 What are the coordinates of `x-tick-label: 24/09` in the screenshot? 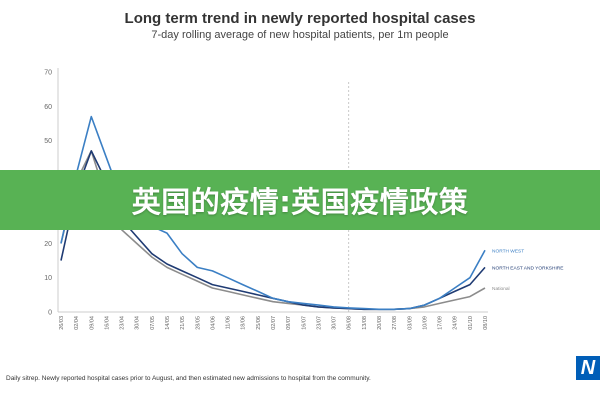 It's located at (456, 323).